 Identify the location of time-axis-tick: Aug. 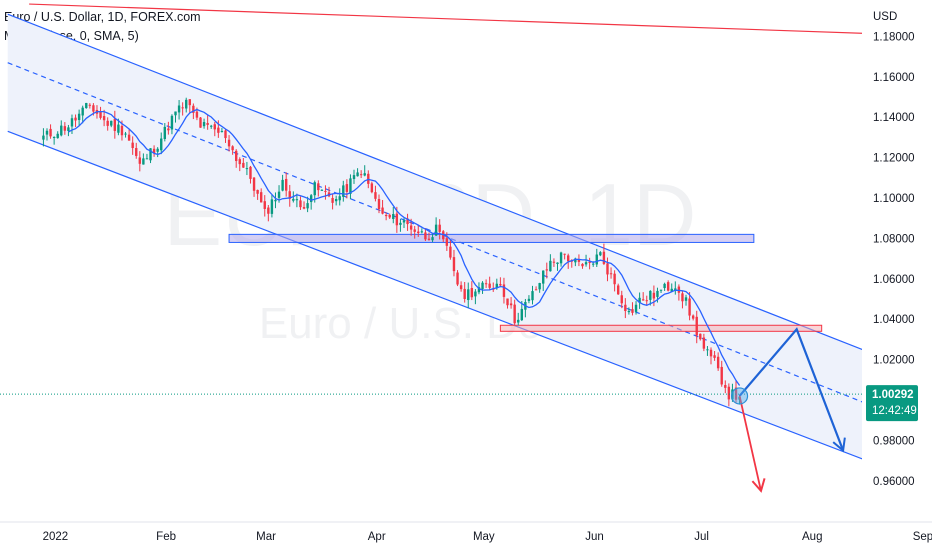
(812, 537).